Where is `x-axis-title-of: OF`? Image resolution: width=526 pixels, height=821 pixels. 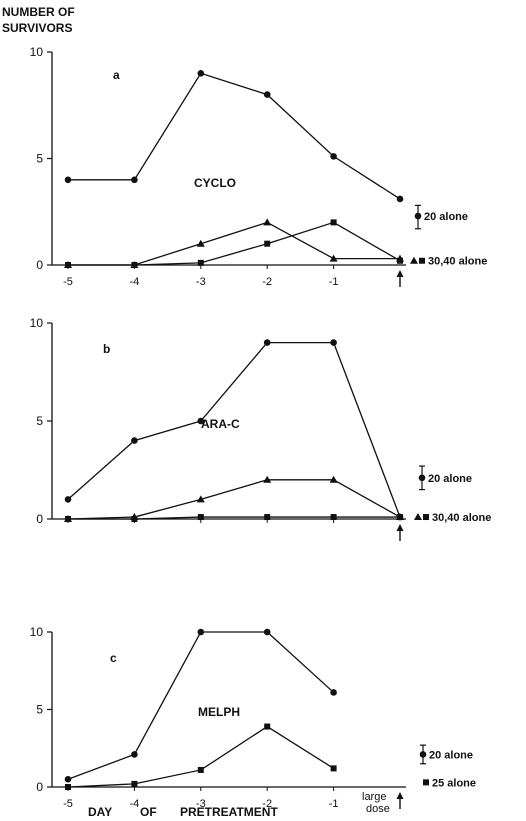 x-axis-title-of: OF is located at coordinates (148, 812).